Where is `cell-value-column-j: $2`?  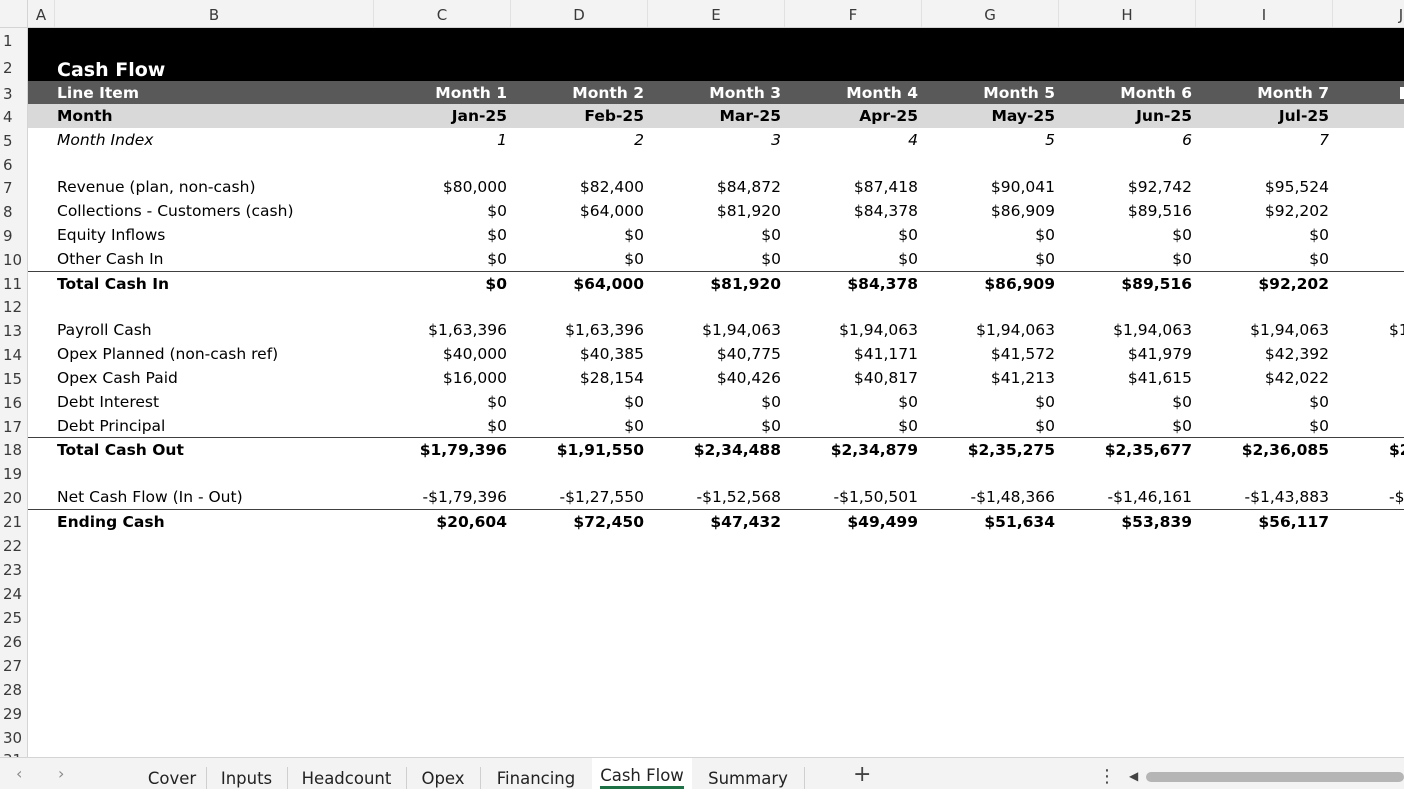
cell-value-column-j: $2 is located at coordinates (1396, 450).